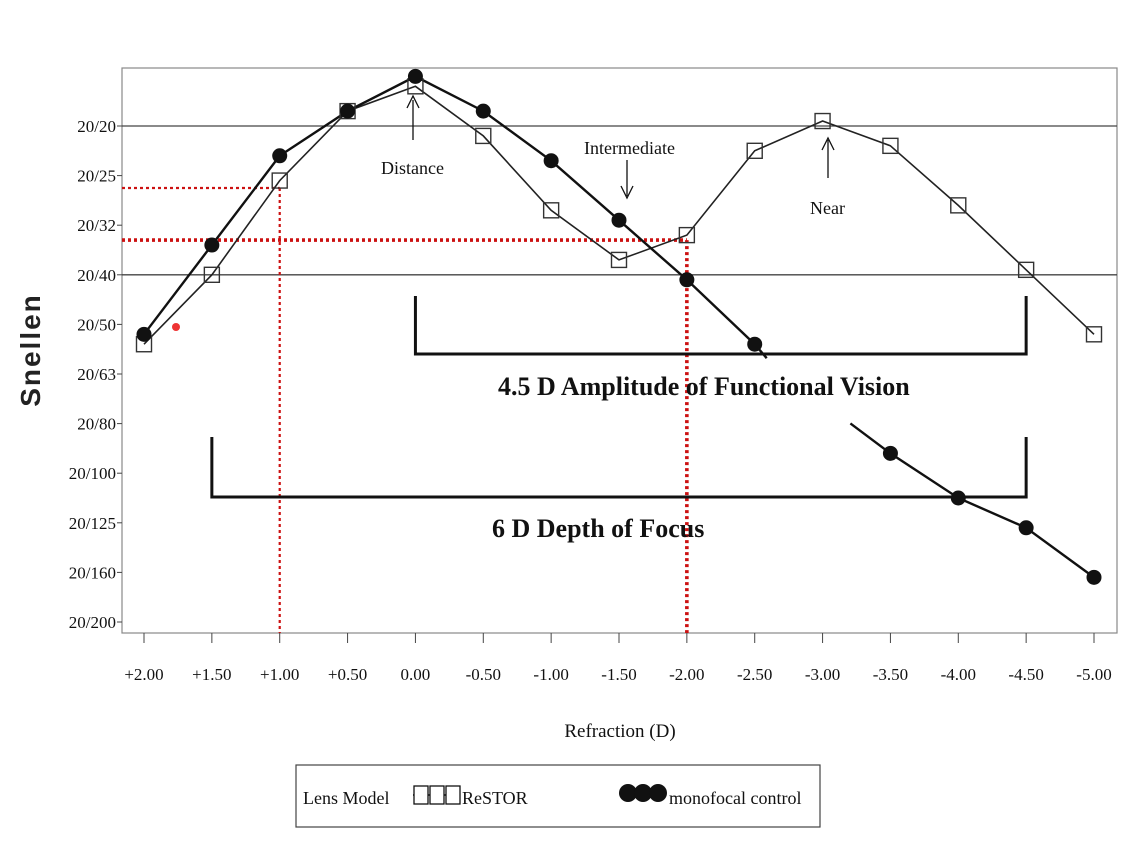  I want to click on y-tick-label: 20/40, so click(96, 275).